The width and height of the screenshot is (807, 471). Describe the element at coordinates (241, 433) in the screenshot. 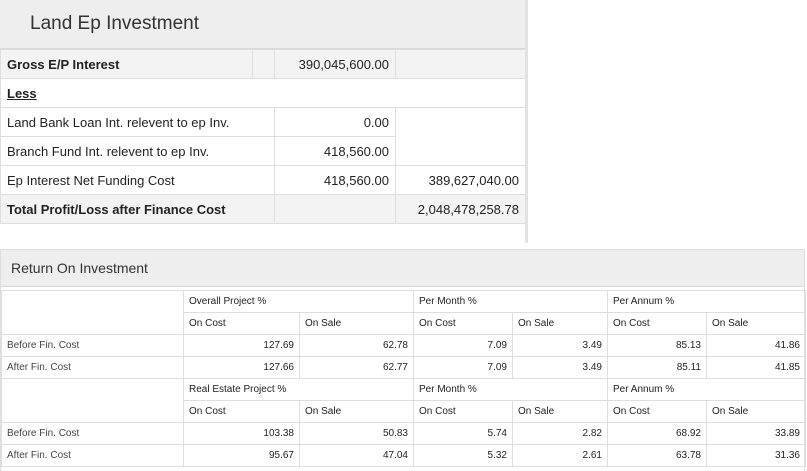

I see `cell: 103.38` at that location.